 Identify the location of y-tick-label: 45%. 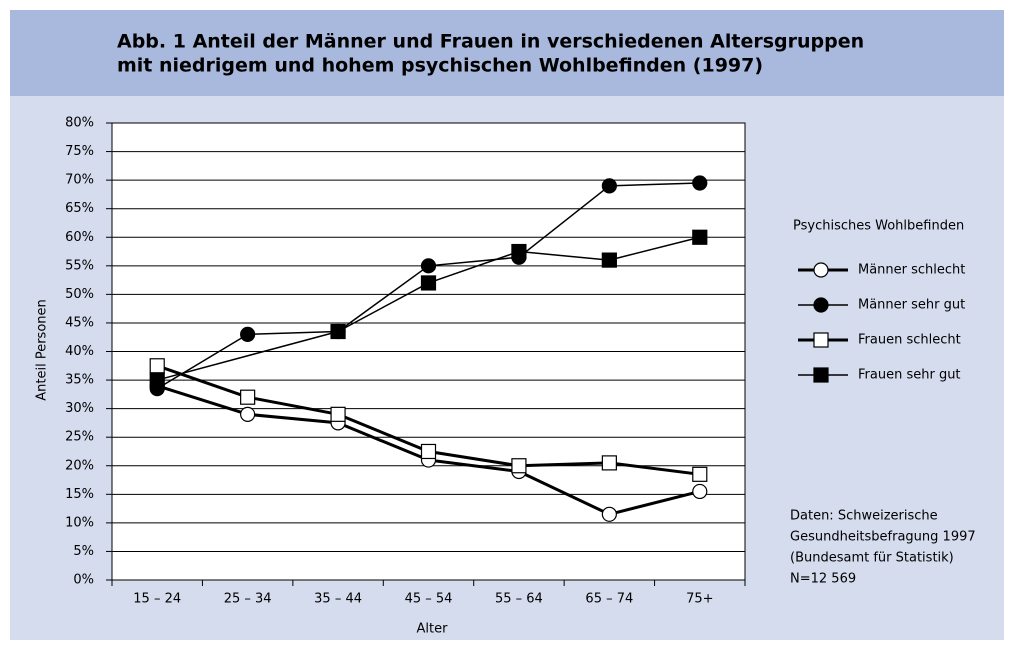
(79, 322).